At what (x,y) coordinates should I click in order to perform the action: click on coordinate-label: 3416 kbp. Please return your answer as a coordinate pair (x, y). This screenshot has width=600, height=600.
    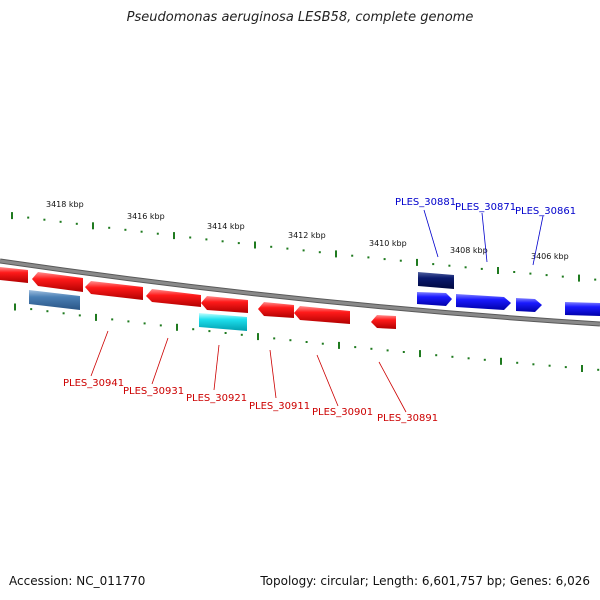
    Looking at the image, I should click on (146, 216).